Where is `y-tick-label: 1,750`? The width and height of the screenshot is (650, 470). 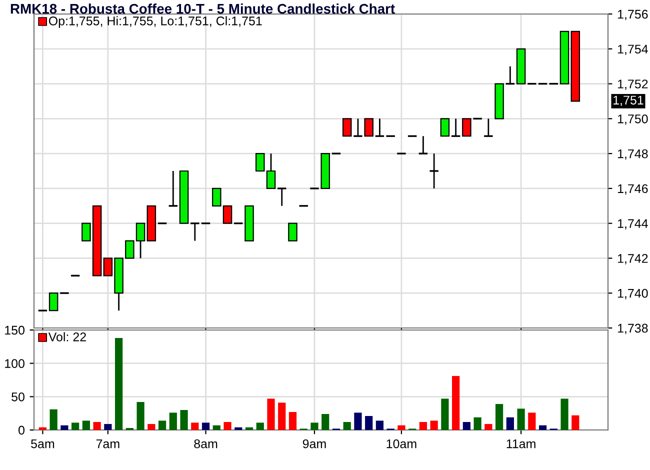 y-tick-label: 1,750 is located at coordinates (633, 119).